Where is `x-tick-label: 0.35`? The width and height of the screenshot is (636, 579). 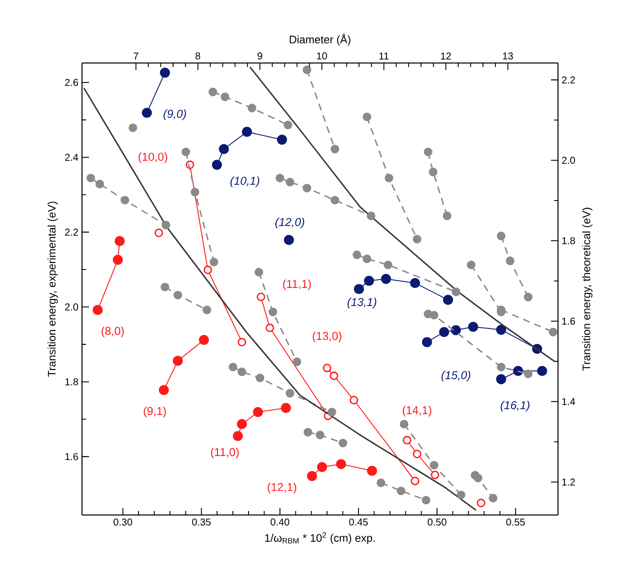
x-tick-label: 0.35 is located at coordinates (201, 522).